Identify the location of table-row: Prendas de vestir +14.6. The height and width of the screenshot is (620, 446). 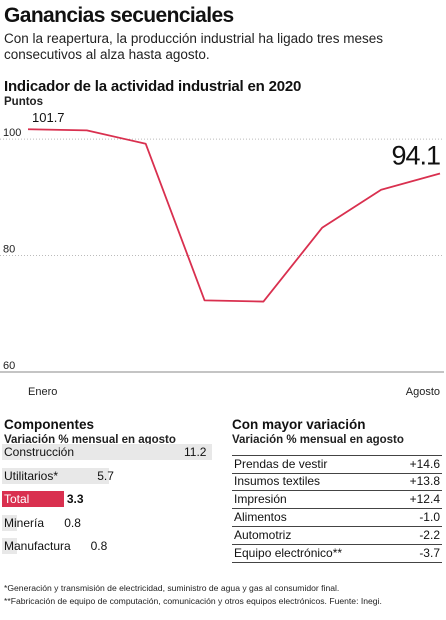
(337, 464).